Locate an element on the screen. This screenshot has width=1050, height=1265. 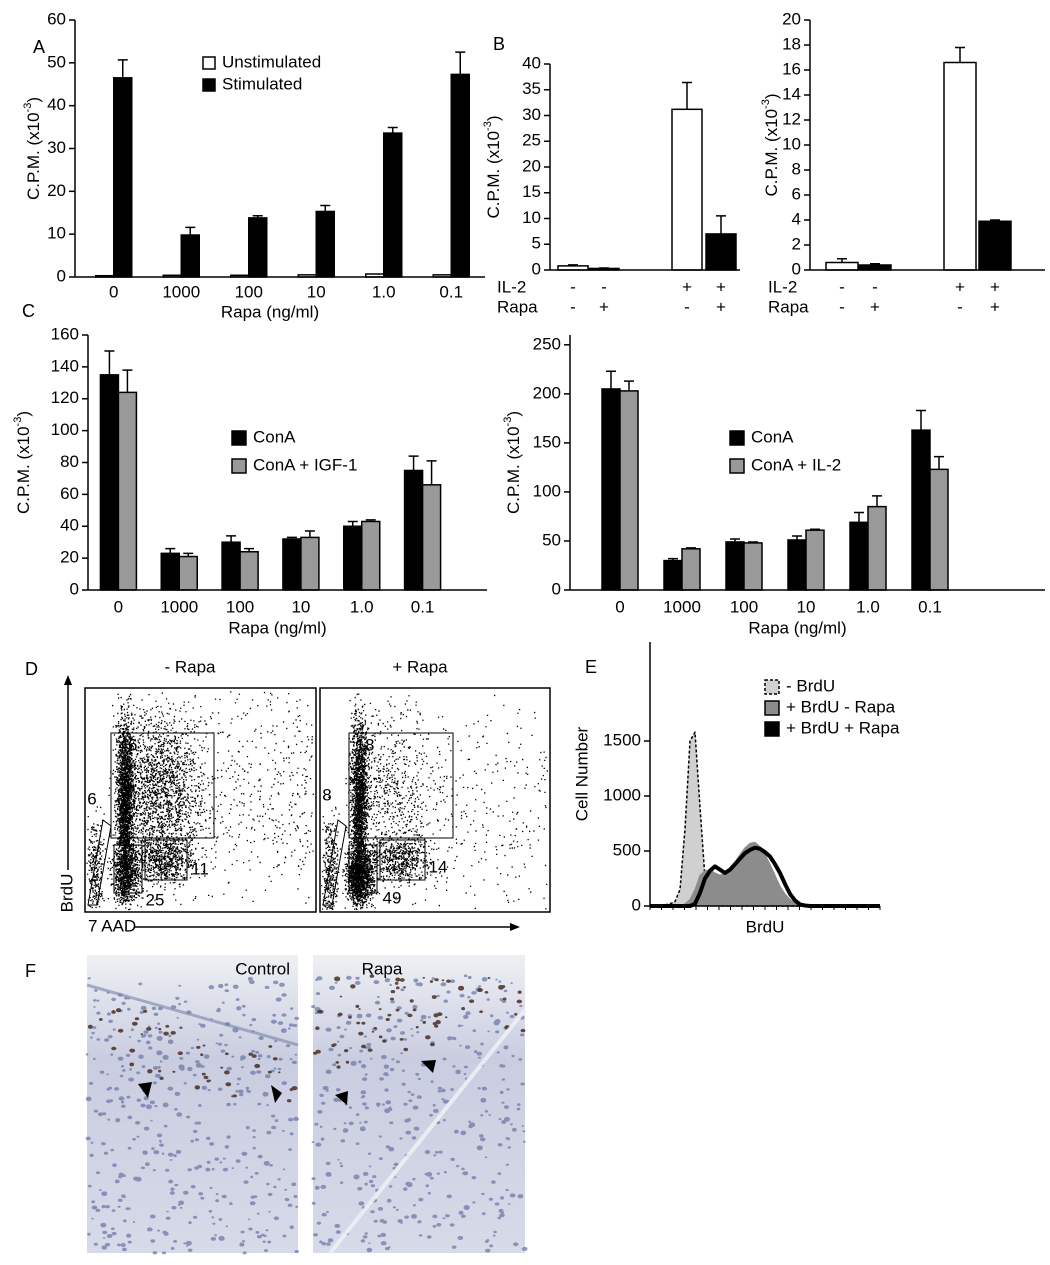
gate-label: 49 is located at coordinates (392, 897).